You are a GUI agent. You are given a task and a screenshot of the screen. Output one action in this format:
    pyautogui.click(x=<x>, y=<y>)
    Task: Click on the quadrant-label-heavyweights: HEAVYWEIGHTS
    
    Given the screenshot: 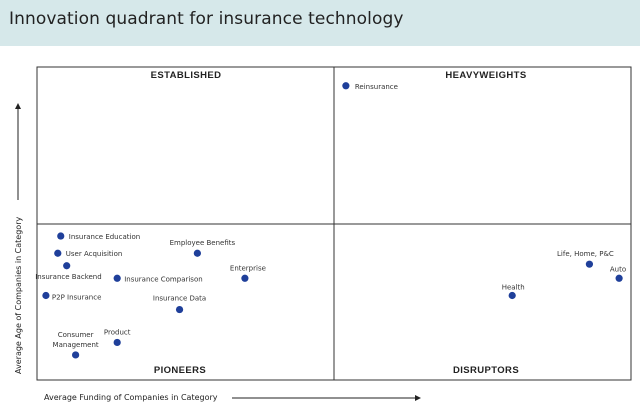 What is the action you would take?
    pyautogui.click(x=485, y=75)
    